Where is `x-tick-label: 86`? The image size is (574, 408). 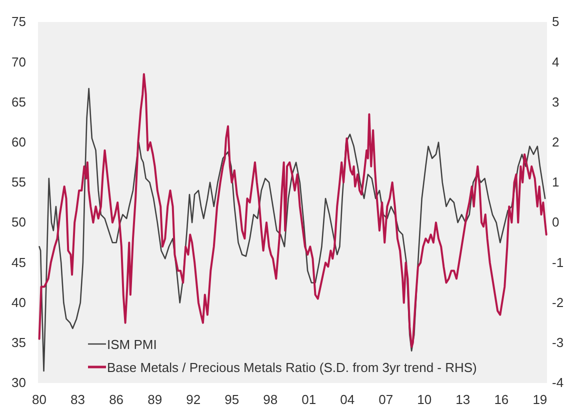
x-tick-label: 86 is located at coordinates (116, 400).